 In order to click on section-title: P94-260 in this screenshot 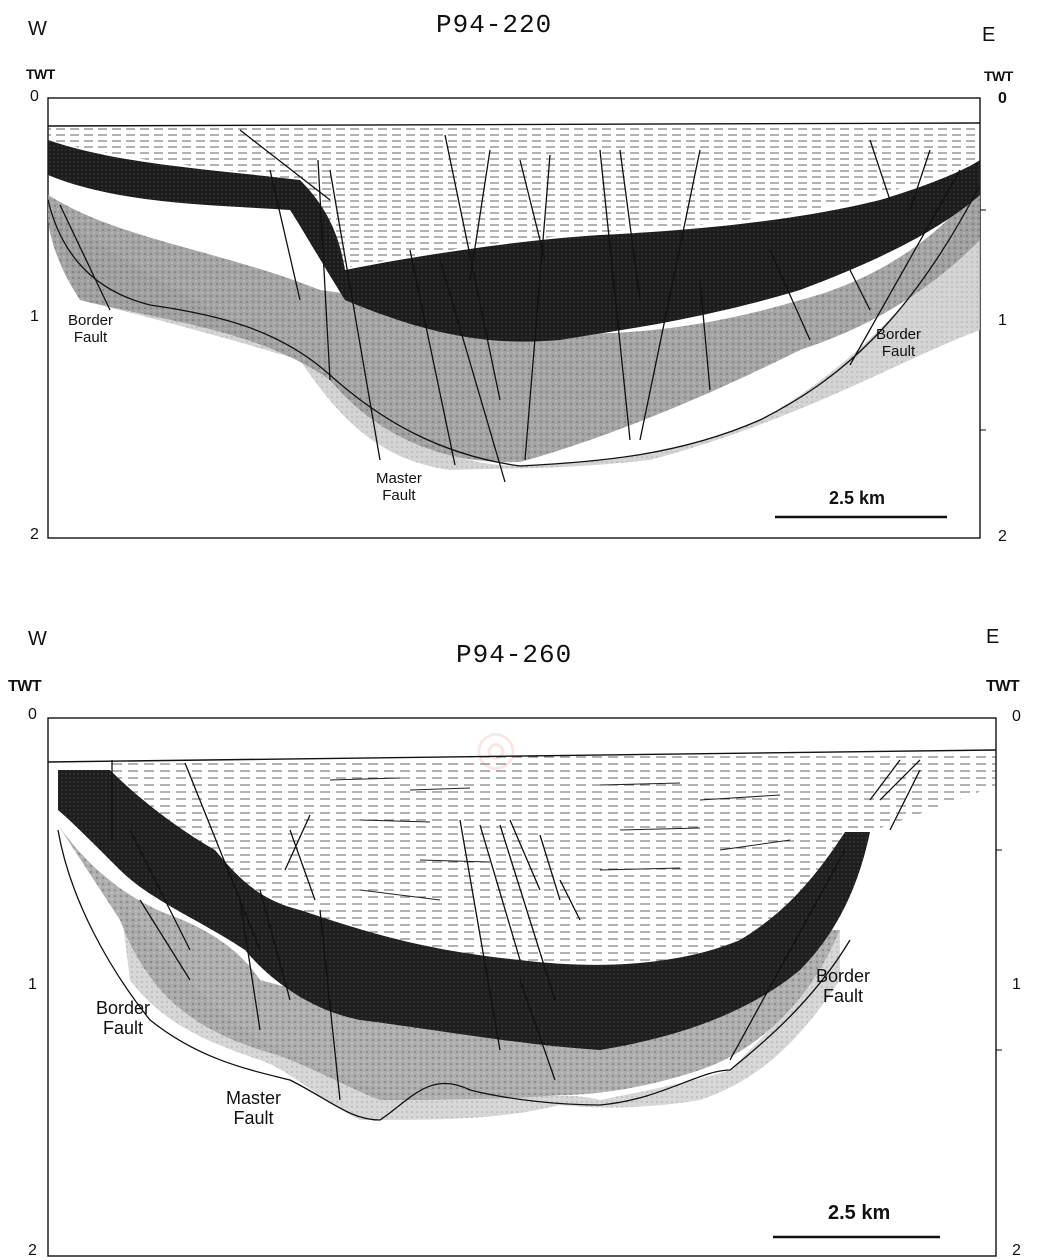, I will do `click(514, 655)`.